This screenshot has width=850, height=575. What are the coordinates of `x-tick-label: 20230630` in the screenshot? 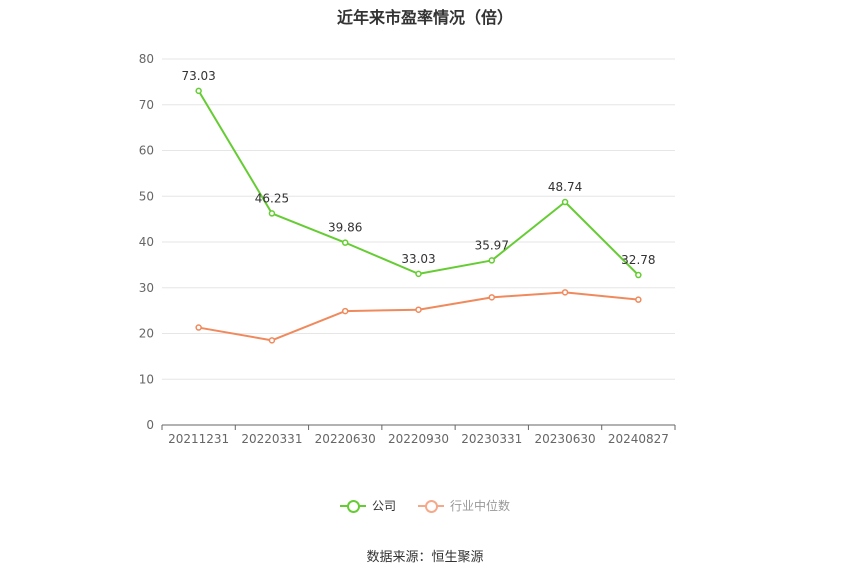 It's located at (565, 439).